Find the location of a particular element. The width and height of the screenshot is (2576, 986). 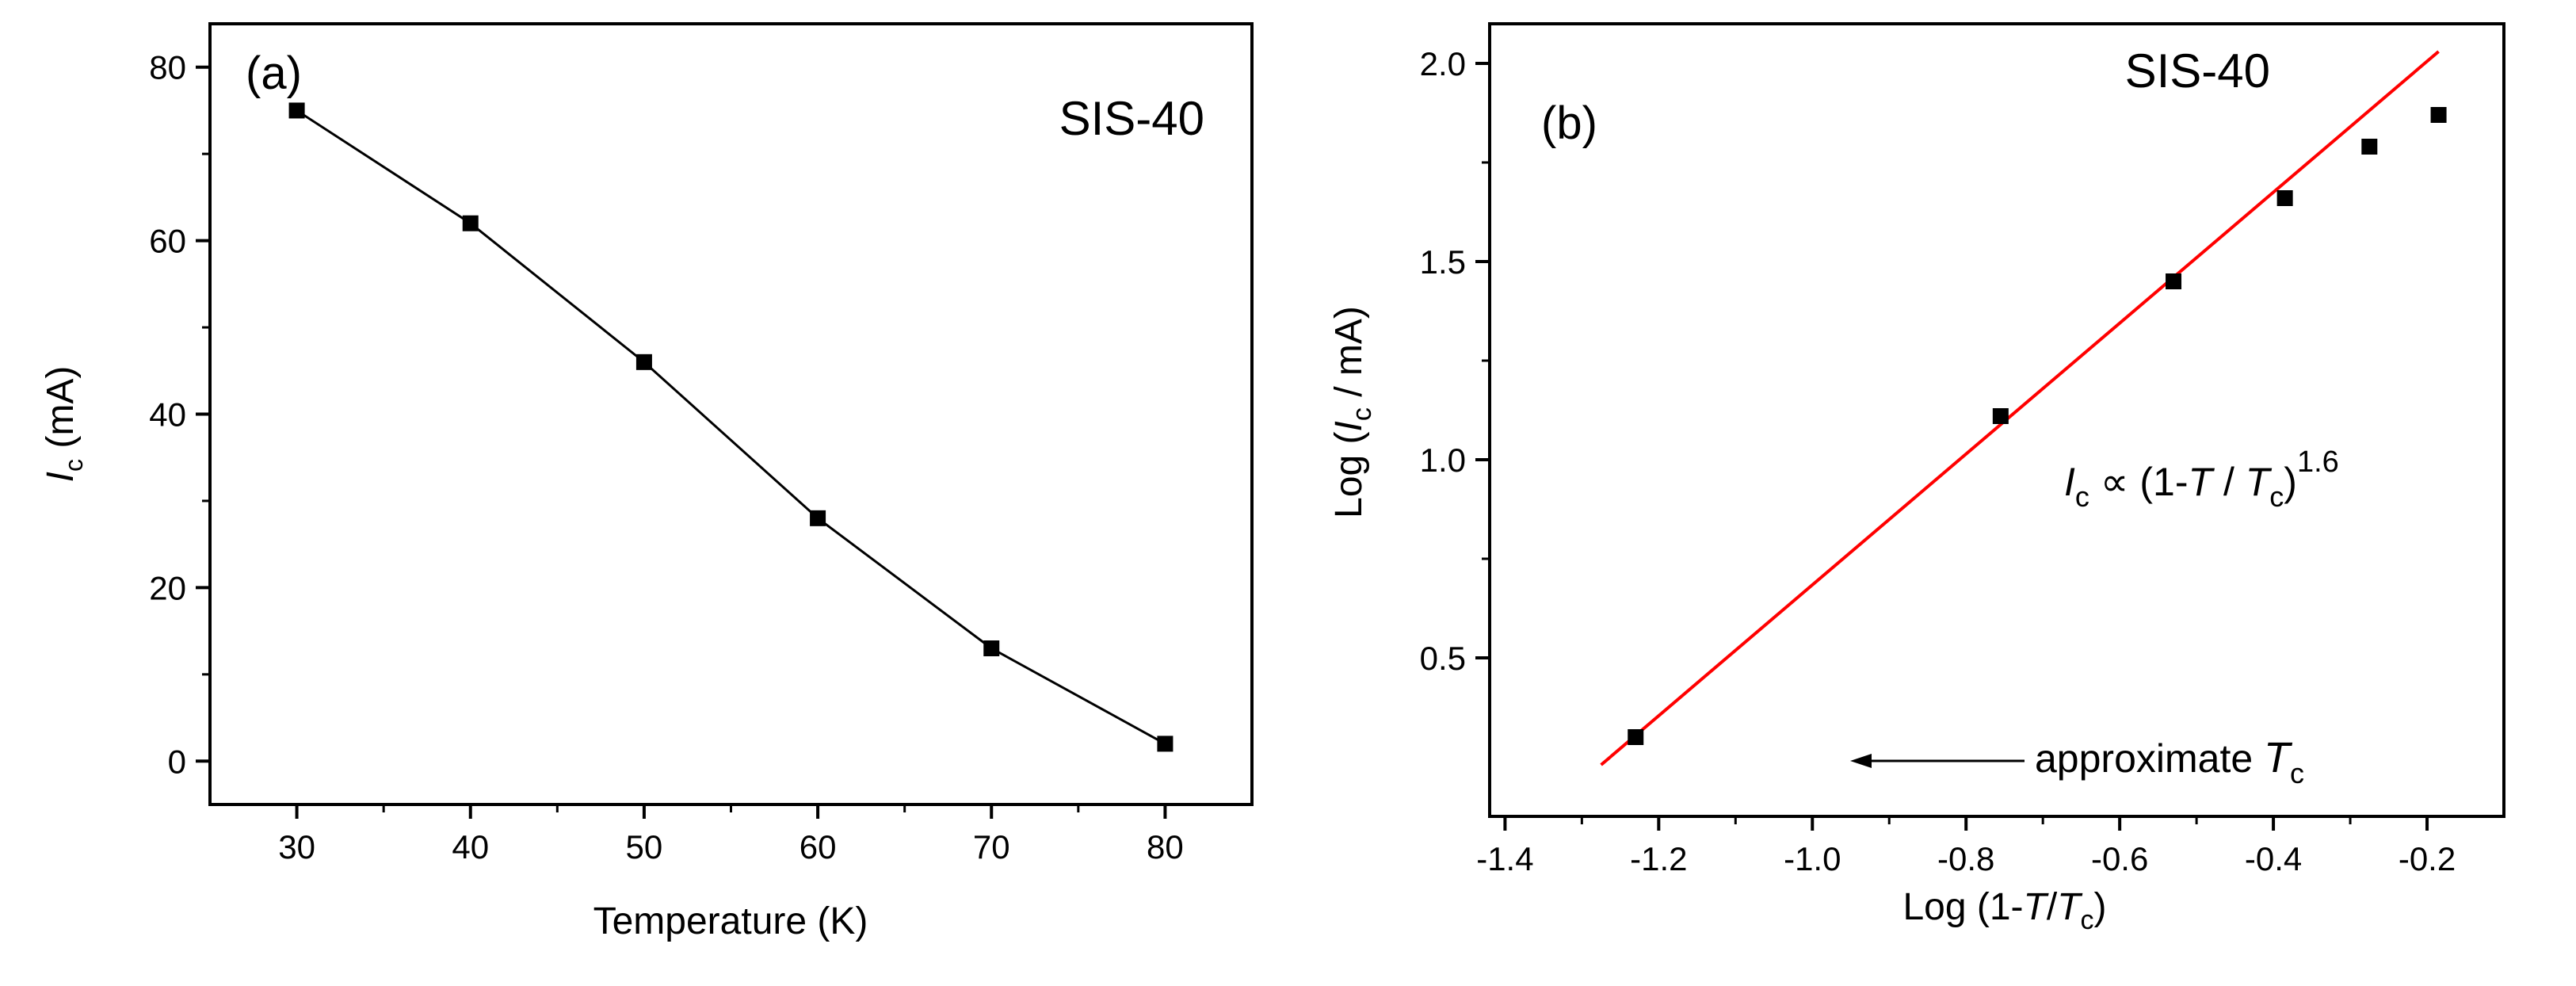

x-tick-label: 80 is located at coordinates (1165, 847).